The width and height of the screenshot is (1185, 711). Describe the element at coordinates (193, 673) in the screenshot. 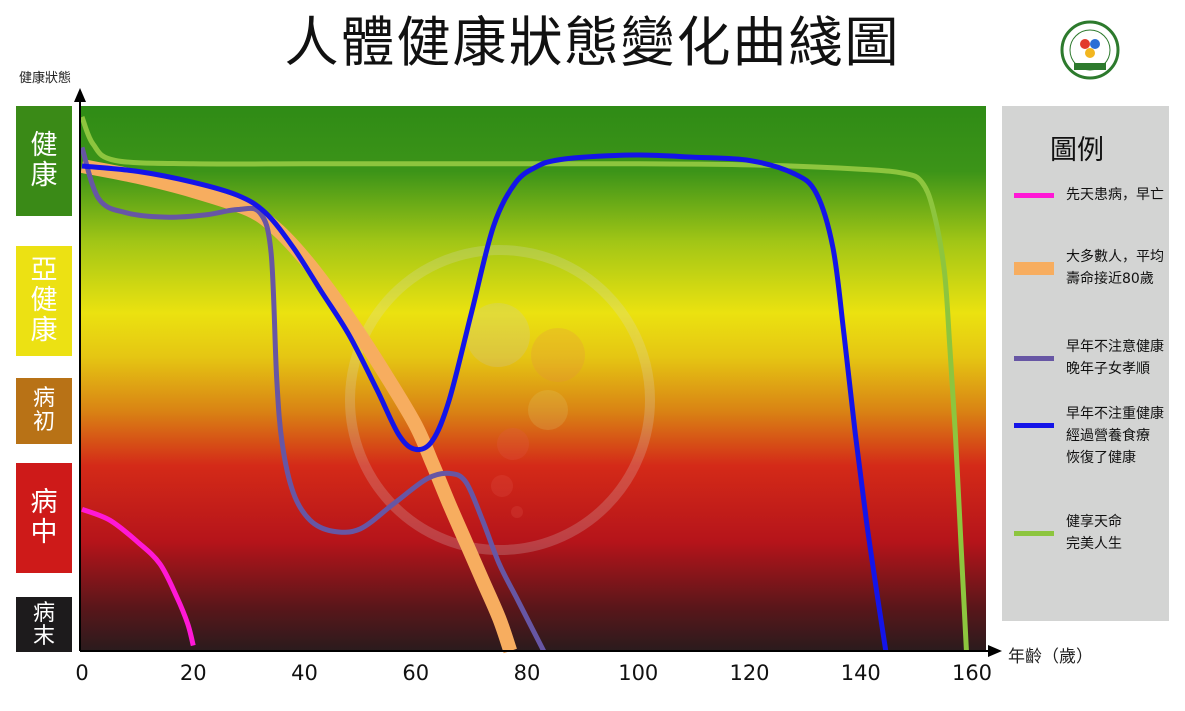

I see `x-tick-label: 20` at that location.